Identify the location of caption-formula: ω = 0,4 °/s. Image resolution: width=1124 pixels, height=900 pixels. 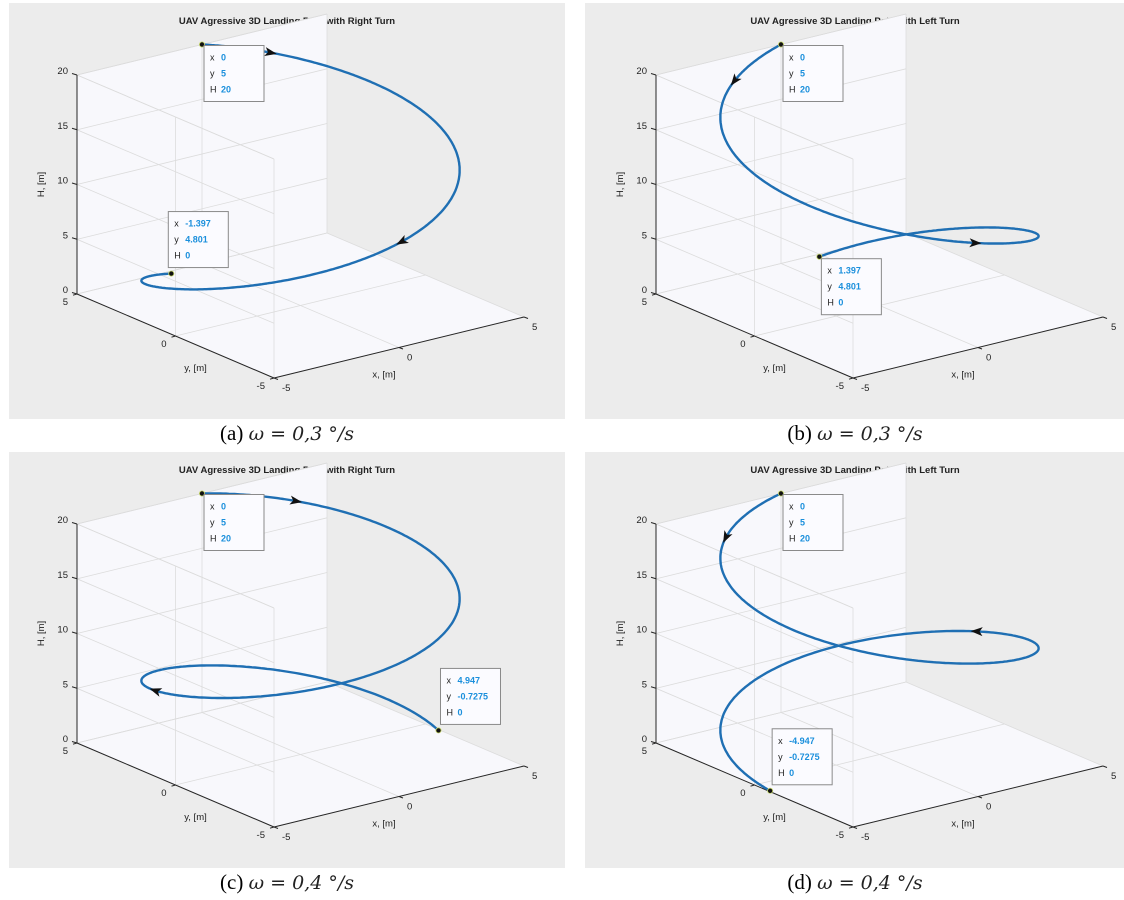
(870, 883).